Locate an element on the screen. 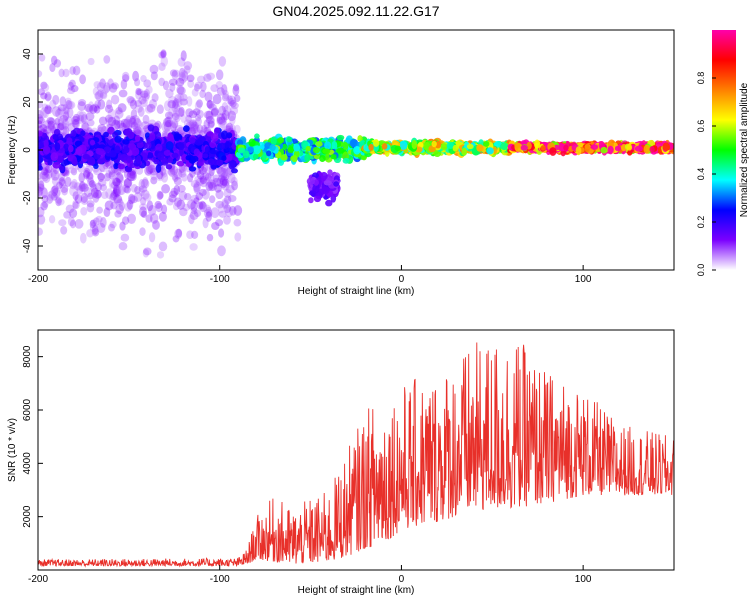  y-tick-label: 4000 is located at coordinates (27, 463).